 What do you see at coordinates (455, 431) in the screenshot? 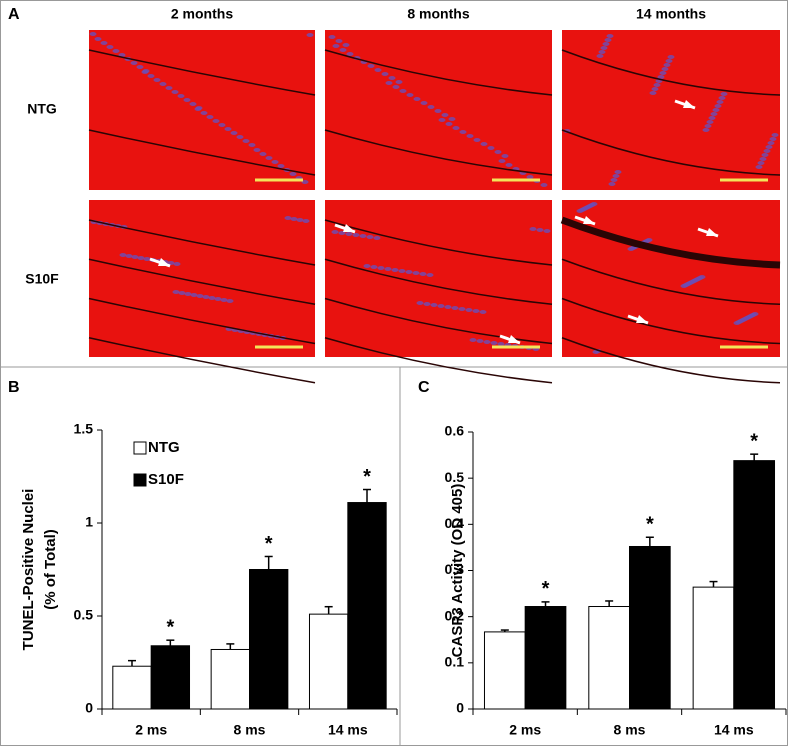
I see `y-tick-label: 0.6` at bounding box center [455, 431].